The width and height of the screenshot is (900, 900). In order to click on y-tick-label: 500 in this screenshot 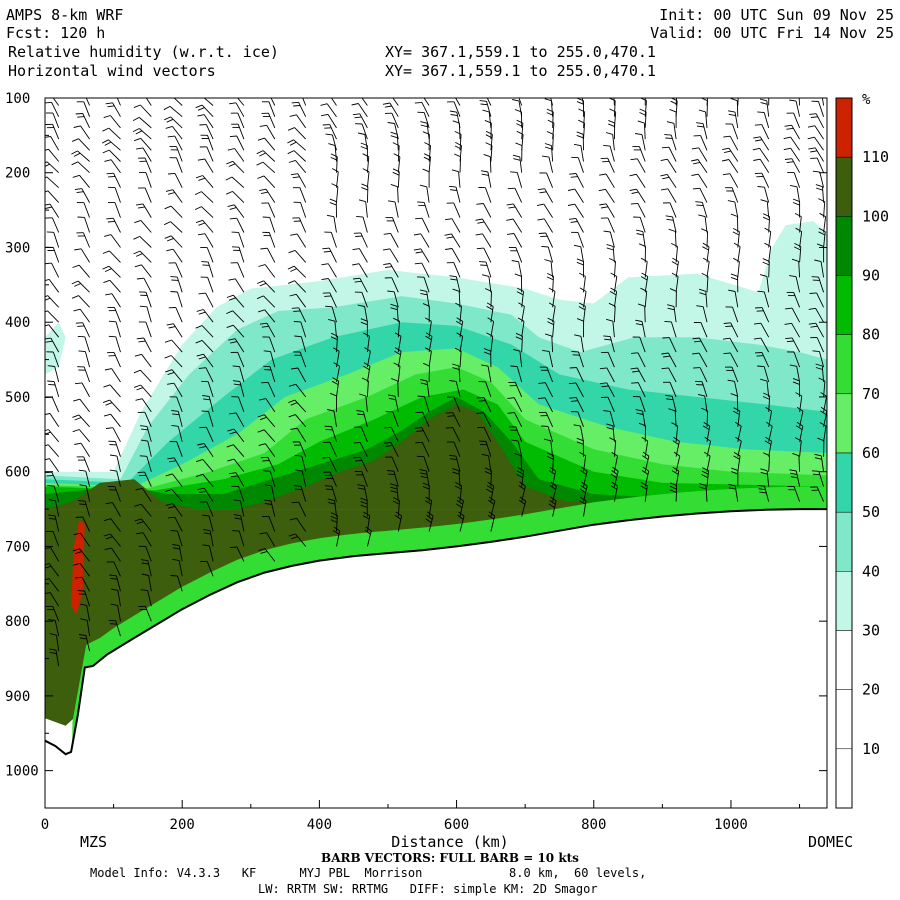, I will do `click(17, 398)`.